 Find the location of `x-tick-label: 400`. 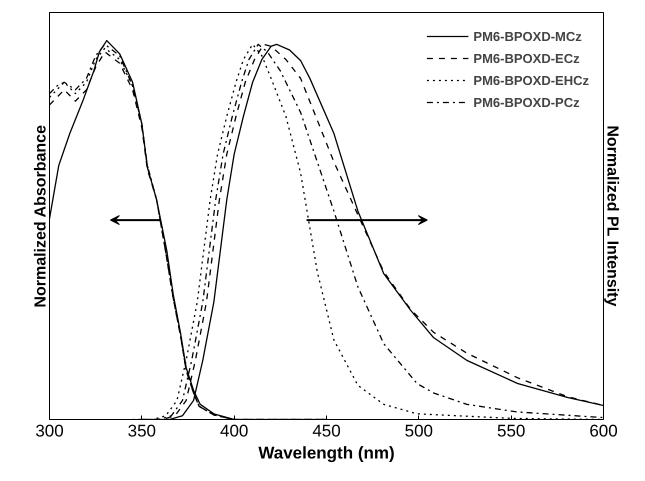

x-tick-label: 400 is located at coordinates (234, 431).